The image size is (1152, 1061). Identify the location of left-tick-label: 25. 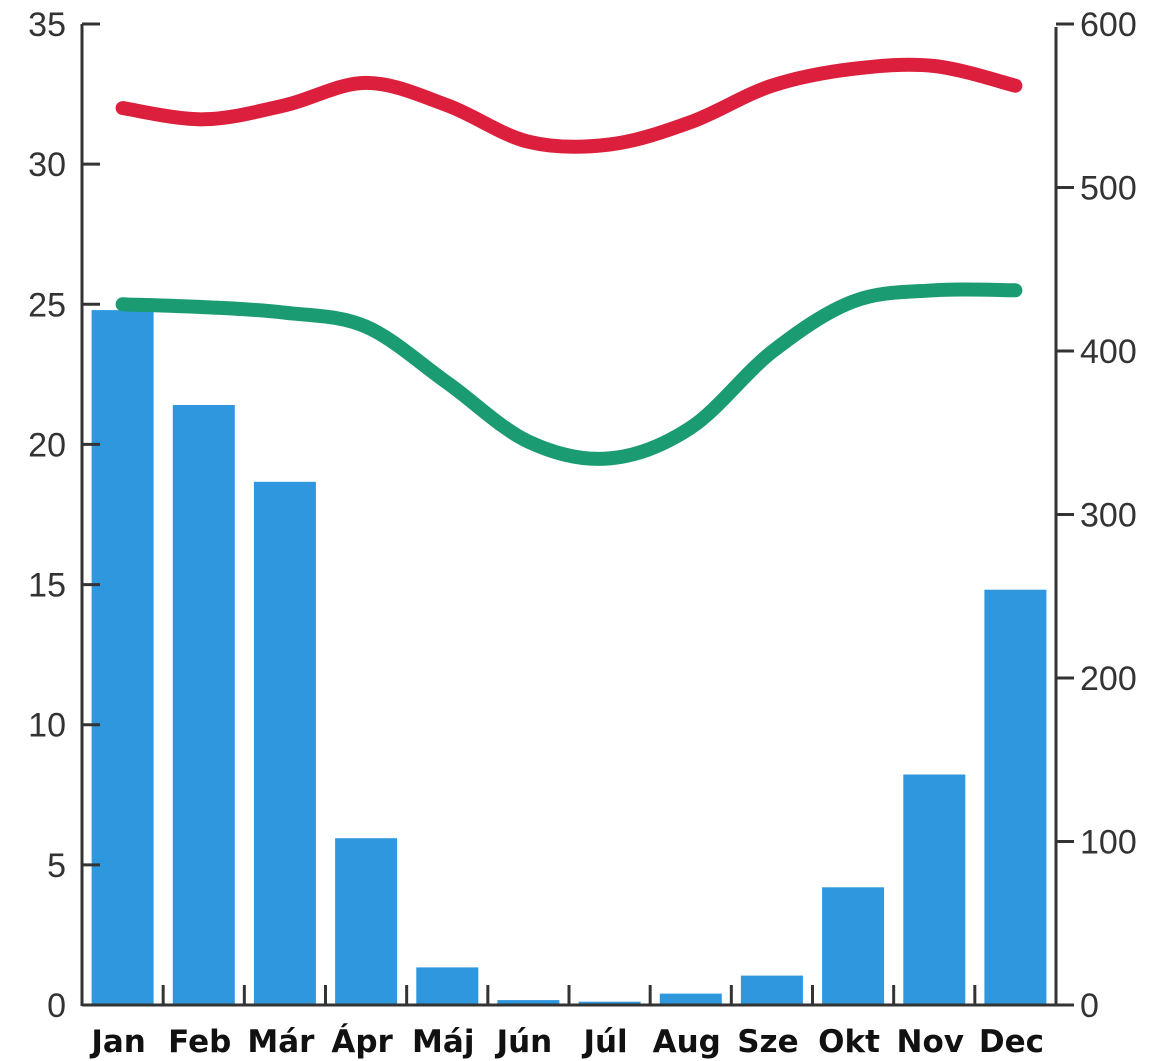
(47, 305).